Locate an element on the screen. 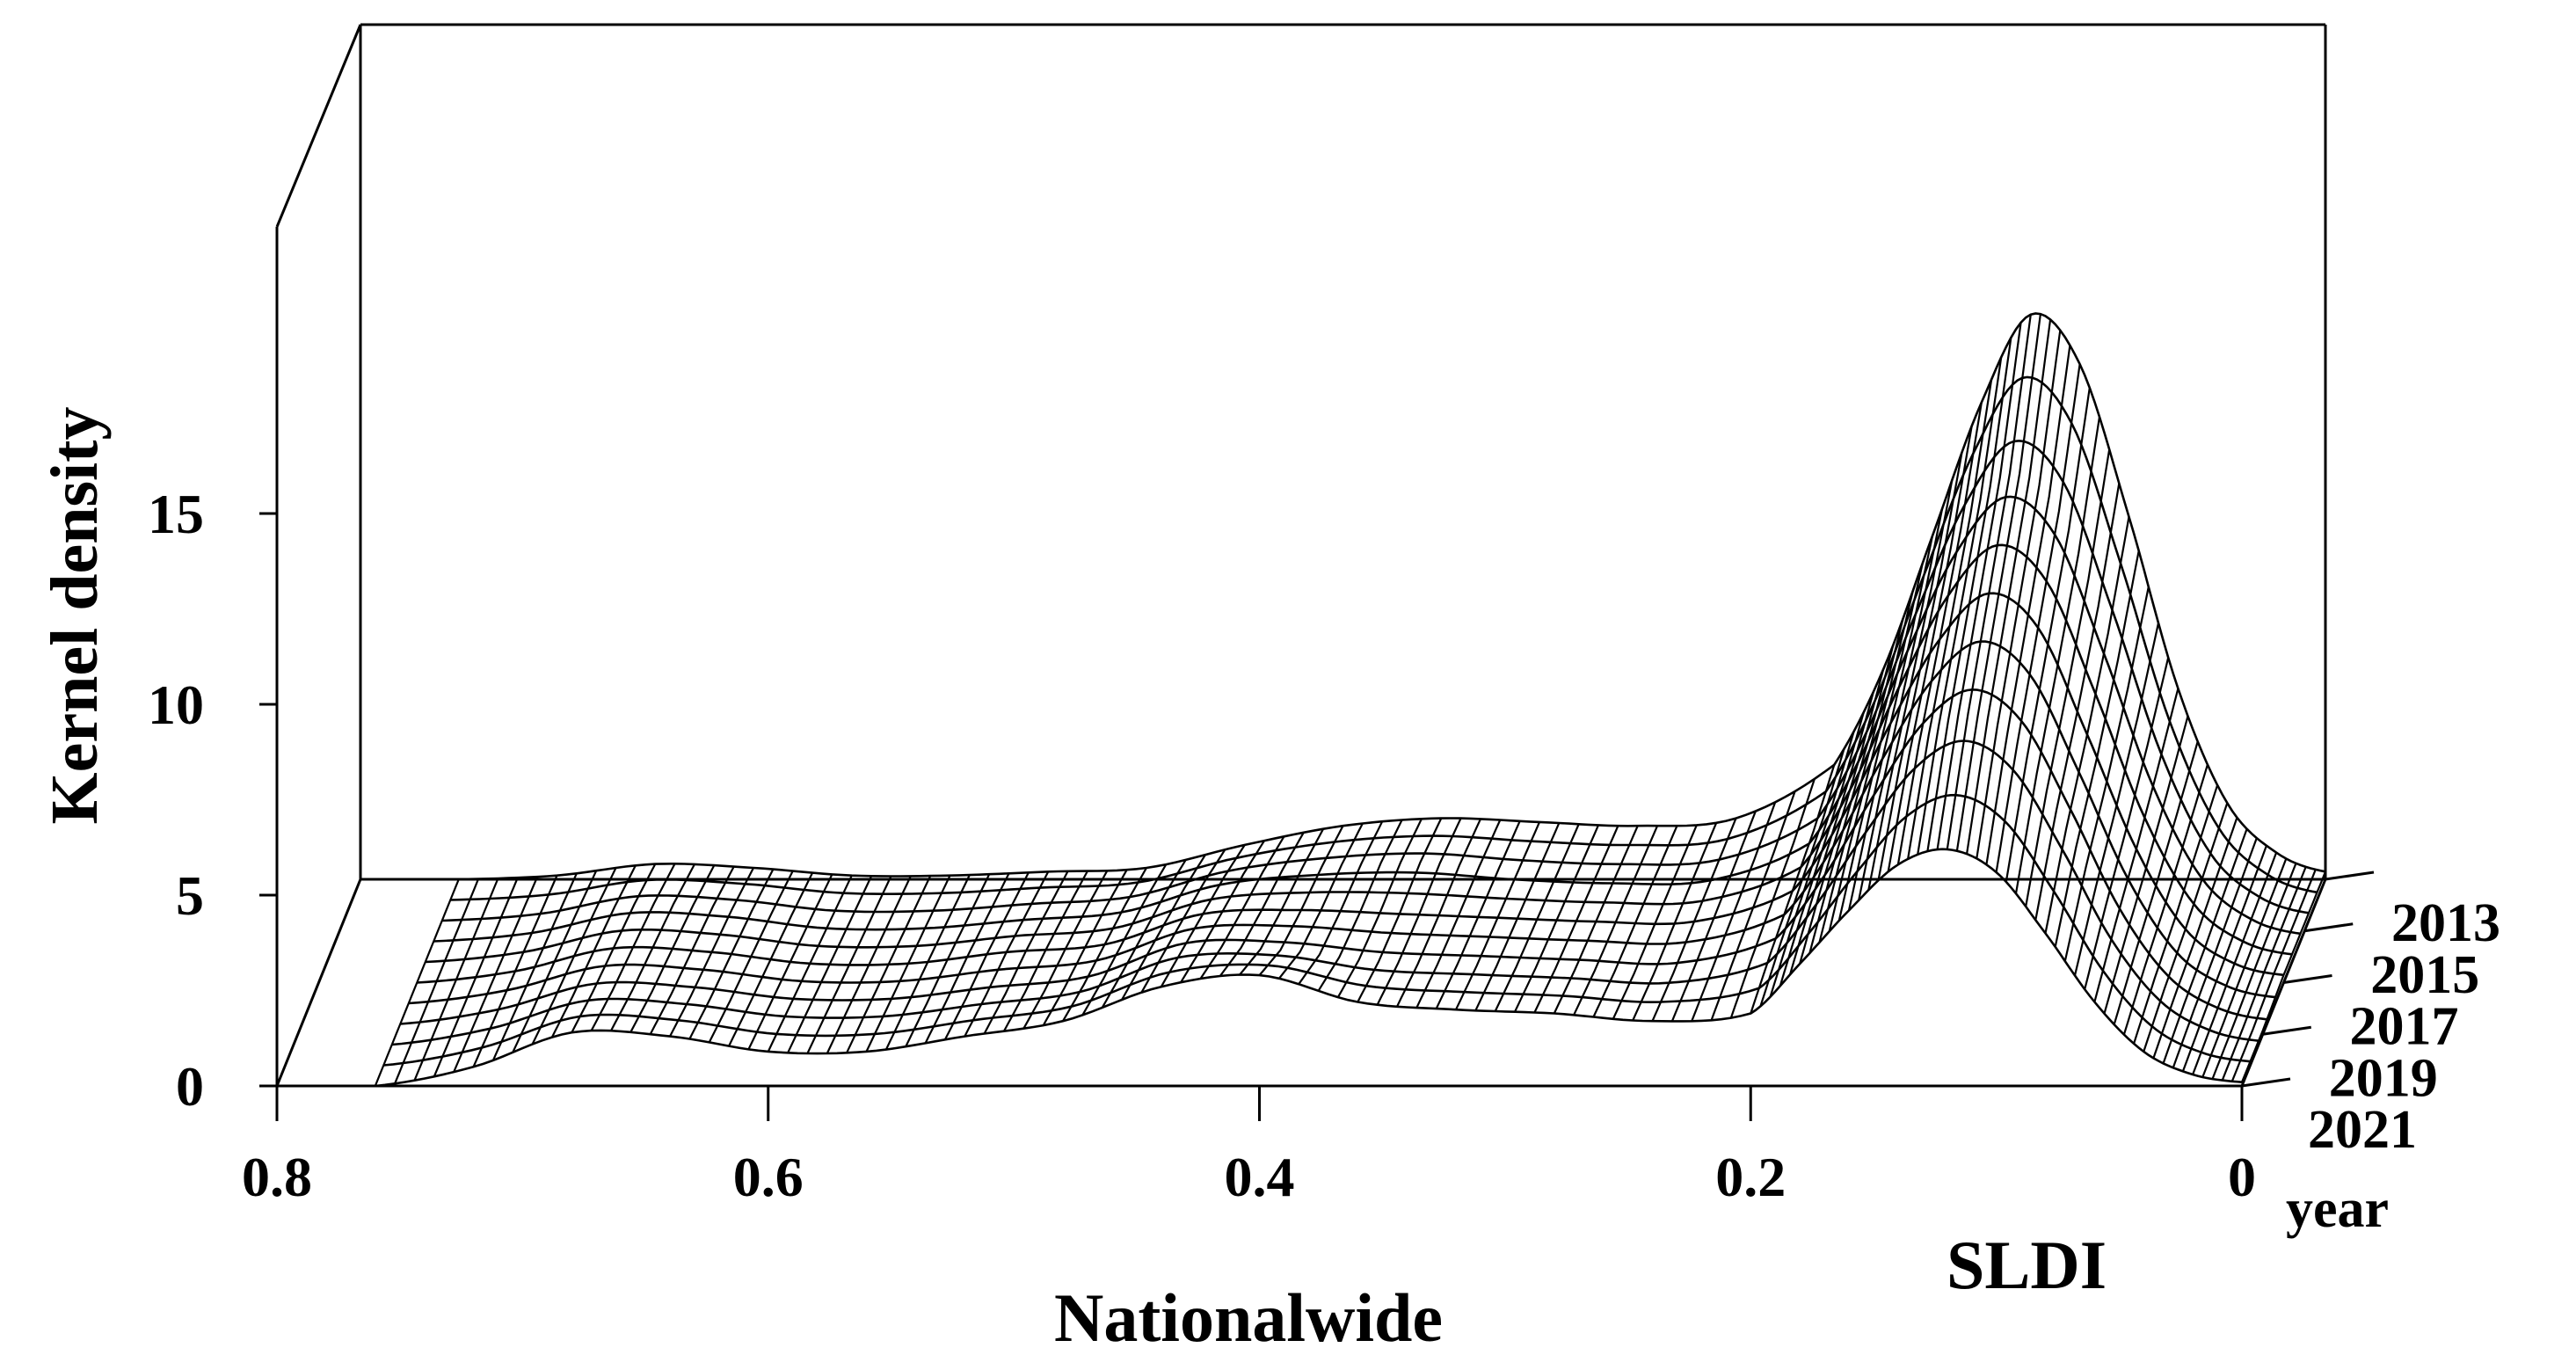 The width and height of the screenshot is (2576, 1355). x-tick-label: 0.8 is located at coordinates (277, 1177).